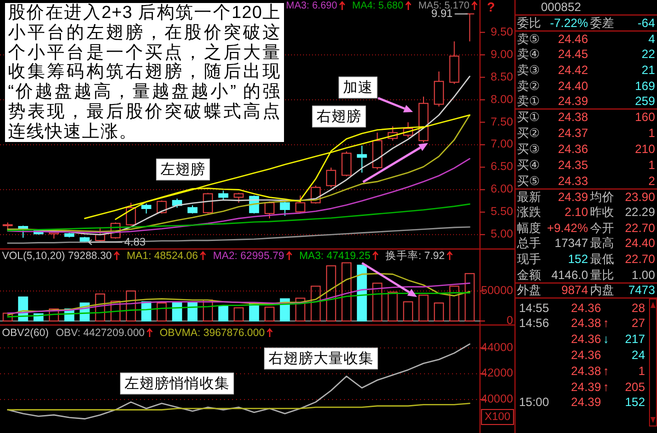 The image size is (657, 433). I want to click on y-axis-title: X100, so click(497, 417).